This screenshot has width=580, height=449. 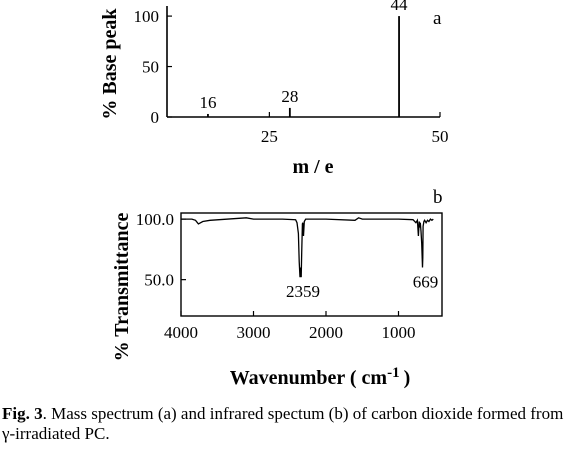 I want to click on ms-x-ticks: 25 50, so click(x=355, y=129).